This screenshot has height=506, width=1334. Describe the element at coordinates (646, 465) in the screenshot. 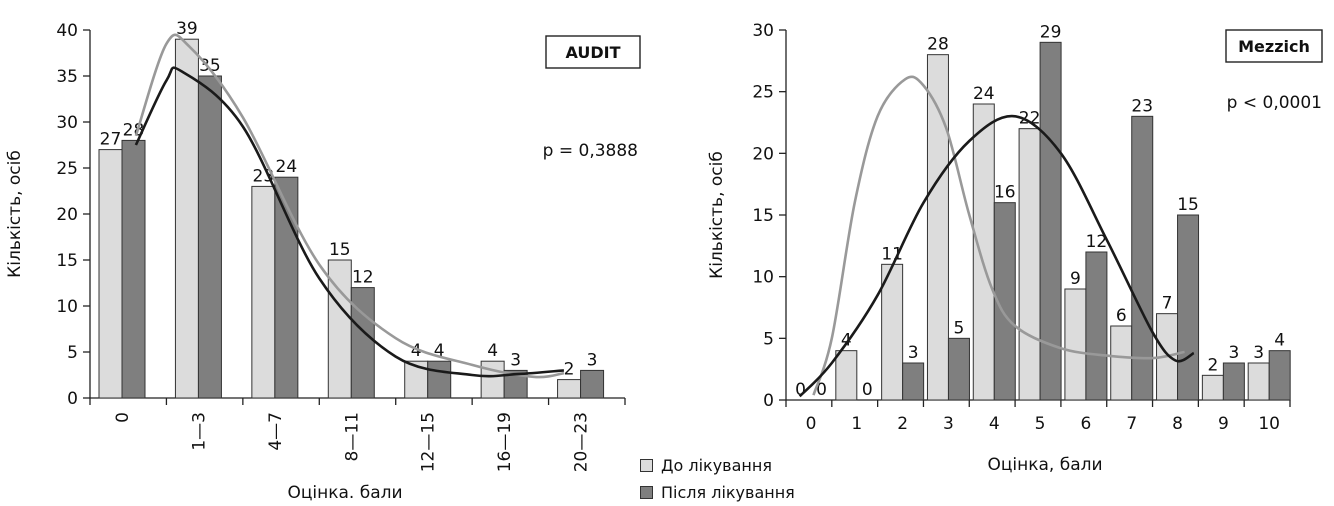

I see `legend-swatch-before` at that location.